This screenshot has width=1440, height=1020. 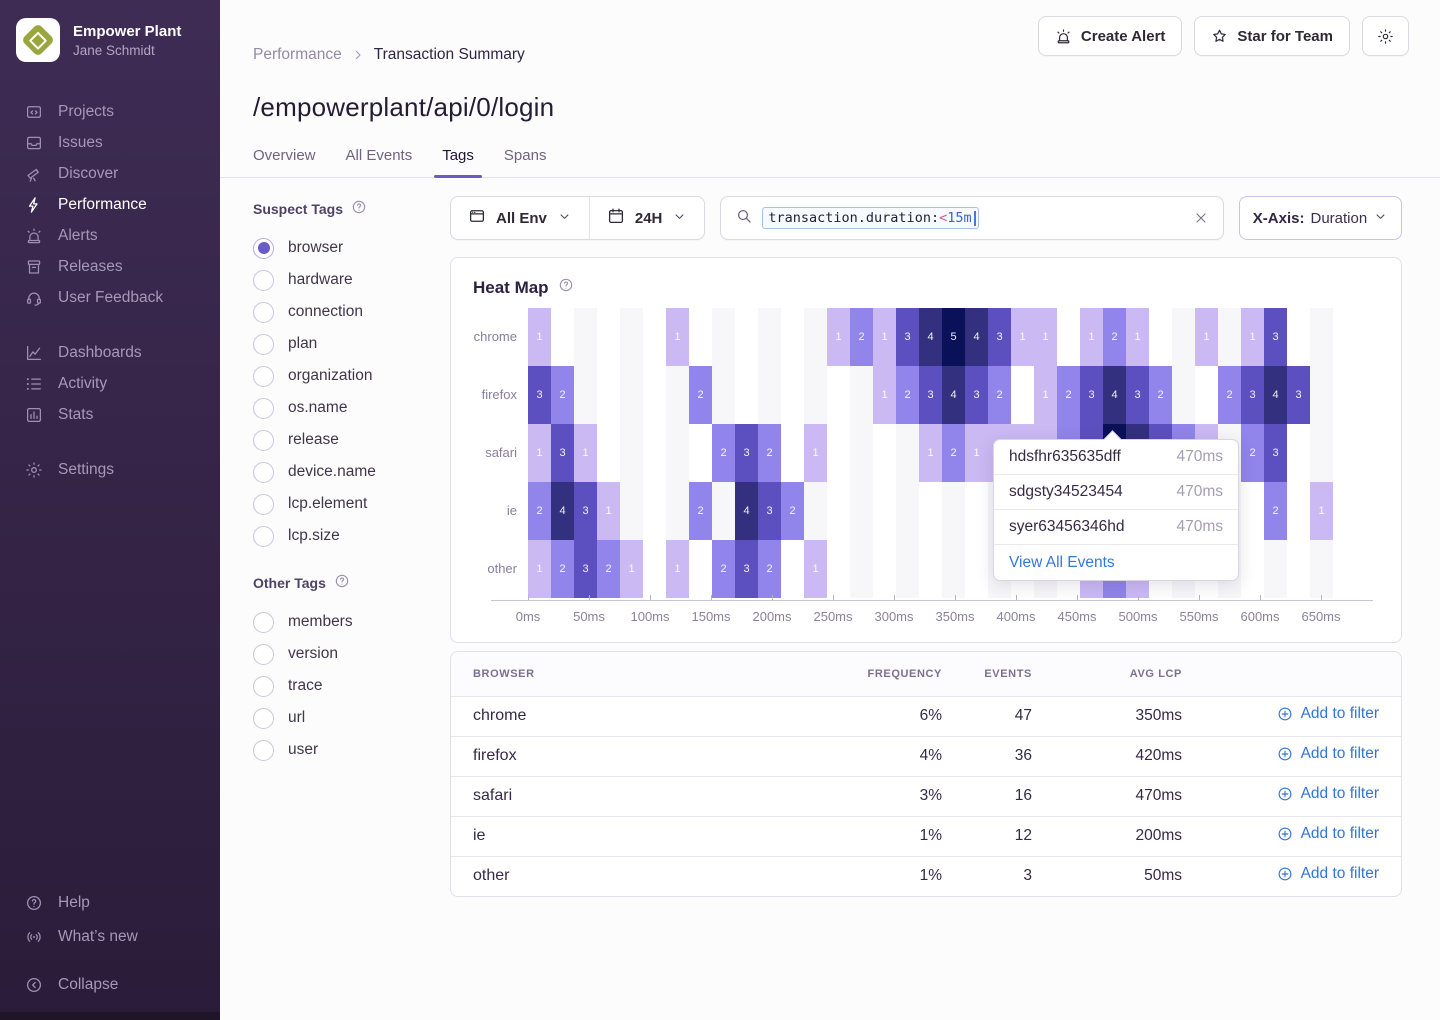 What do you see at coordinates (110, 903) in the screenshot?
I see `sidebar-item-help: Help` at bounding box center [110, 903].